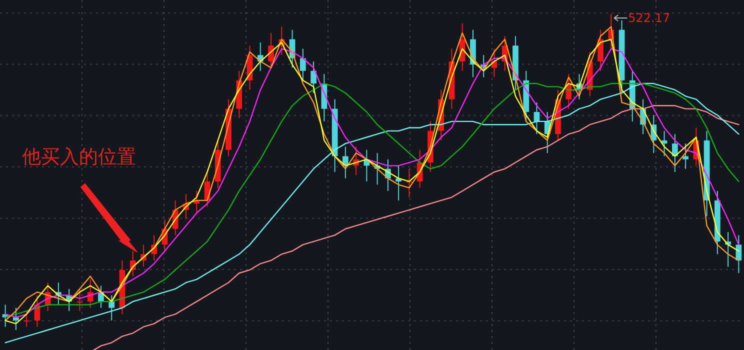 The width and height of the screenshot is (744, 350). What do you see at coordinates (79, 157) in the screenshot?
I see `annotation: 他买入的位置` at bounding box center [79, 157].